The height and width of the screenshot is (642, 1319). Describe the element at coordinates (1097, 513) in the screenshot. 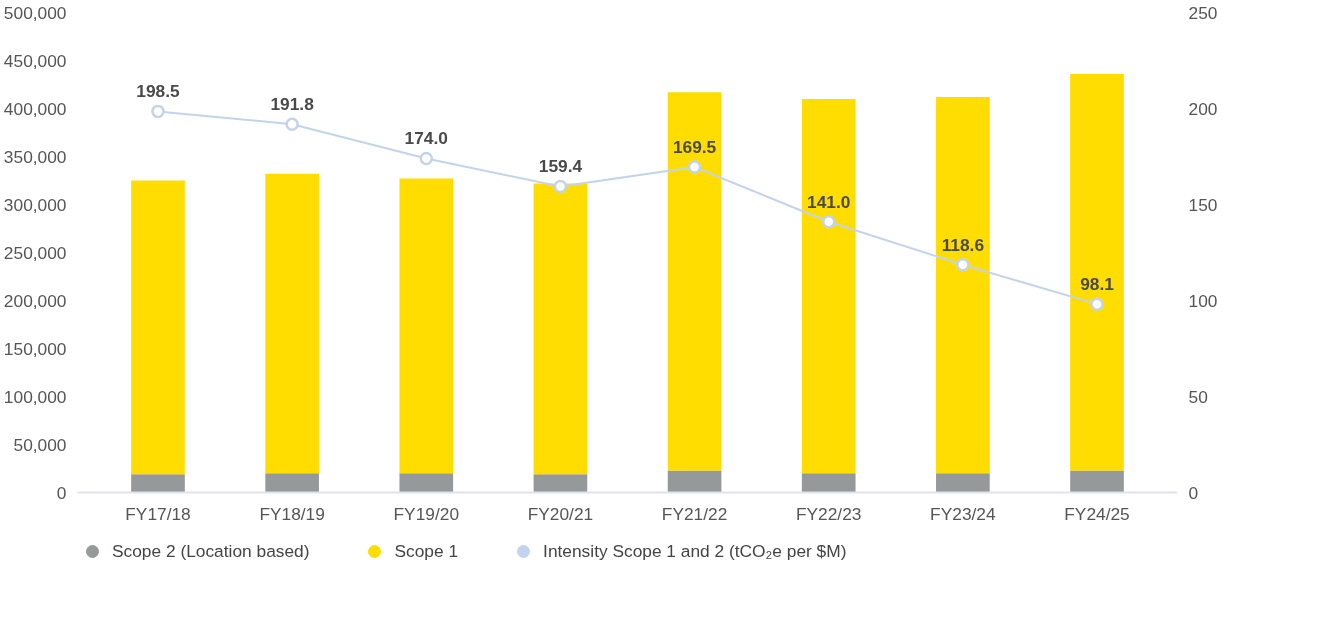

I see `x-tick-label: FY24/25` at that location.